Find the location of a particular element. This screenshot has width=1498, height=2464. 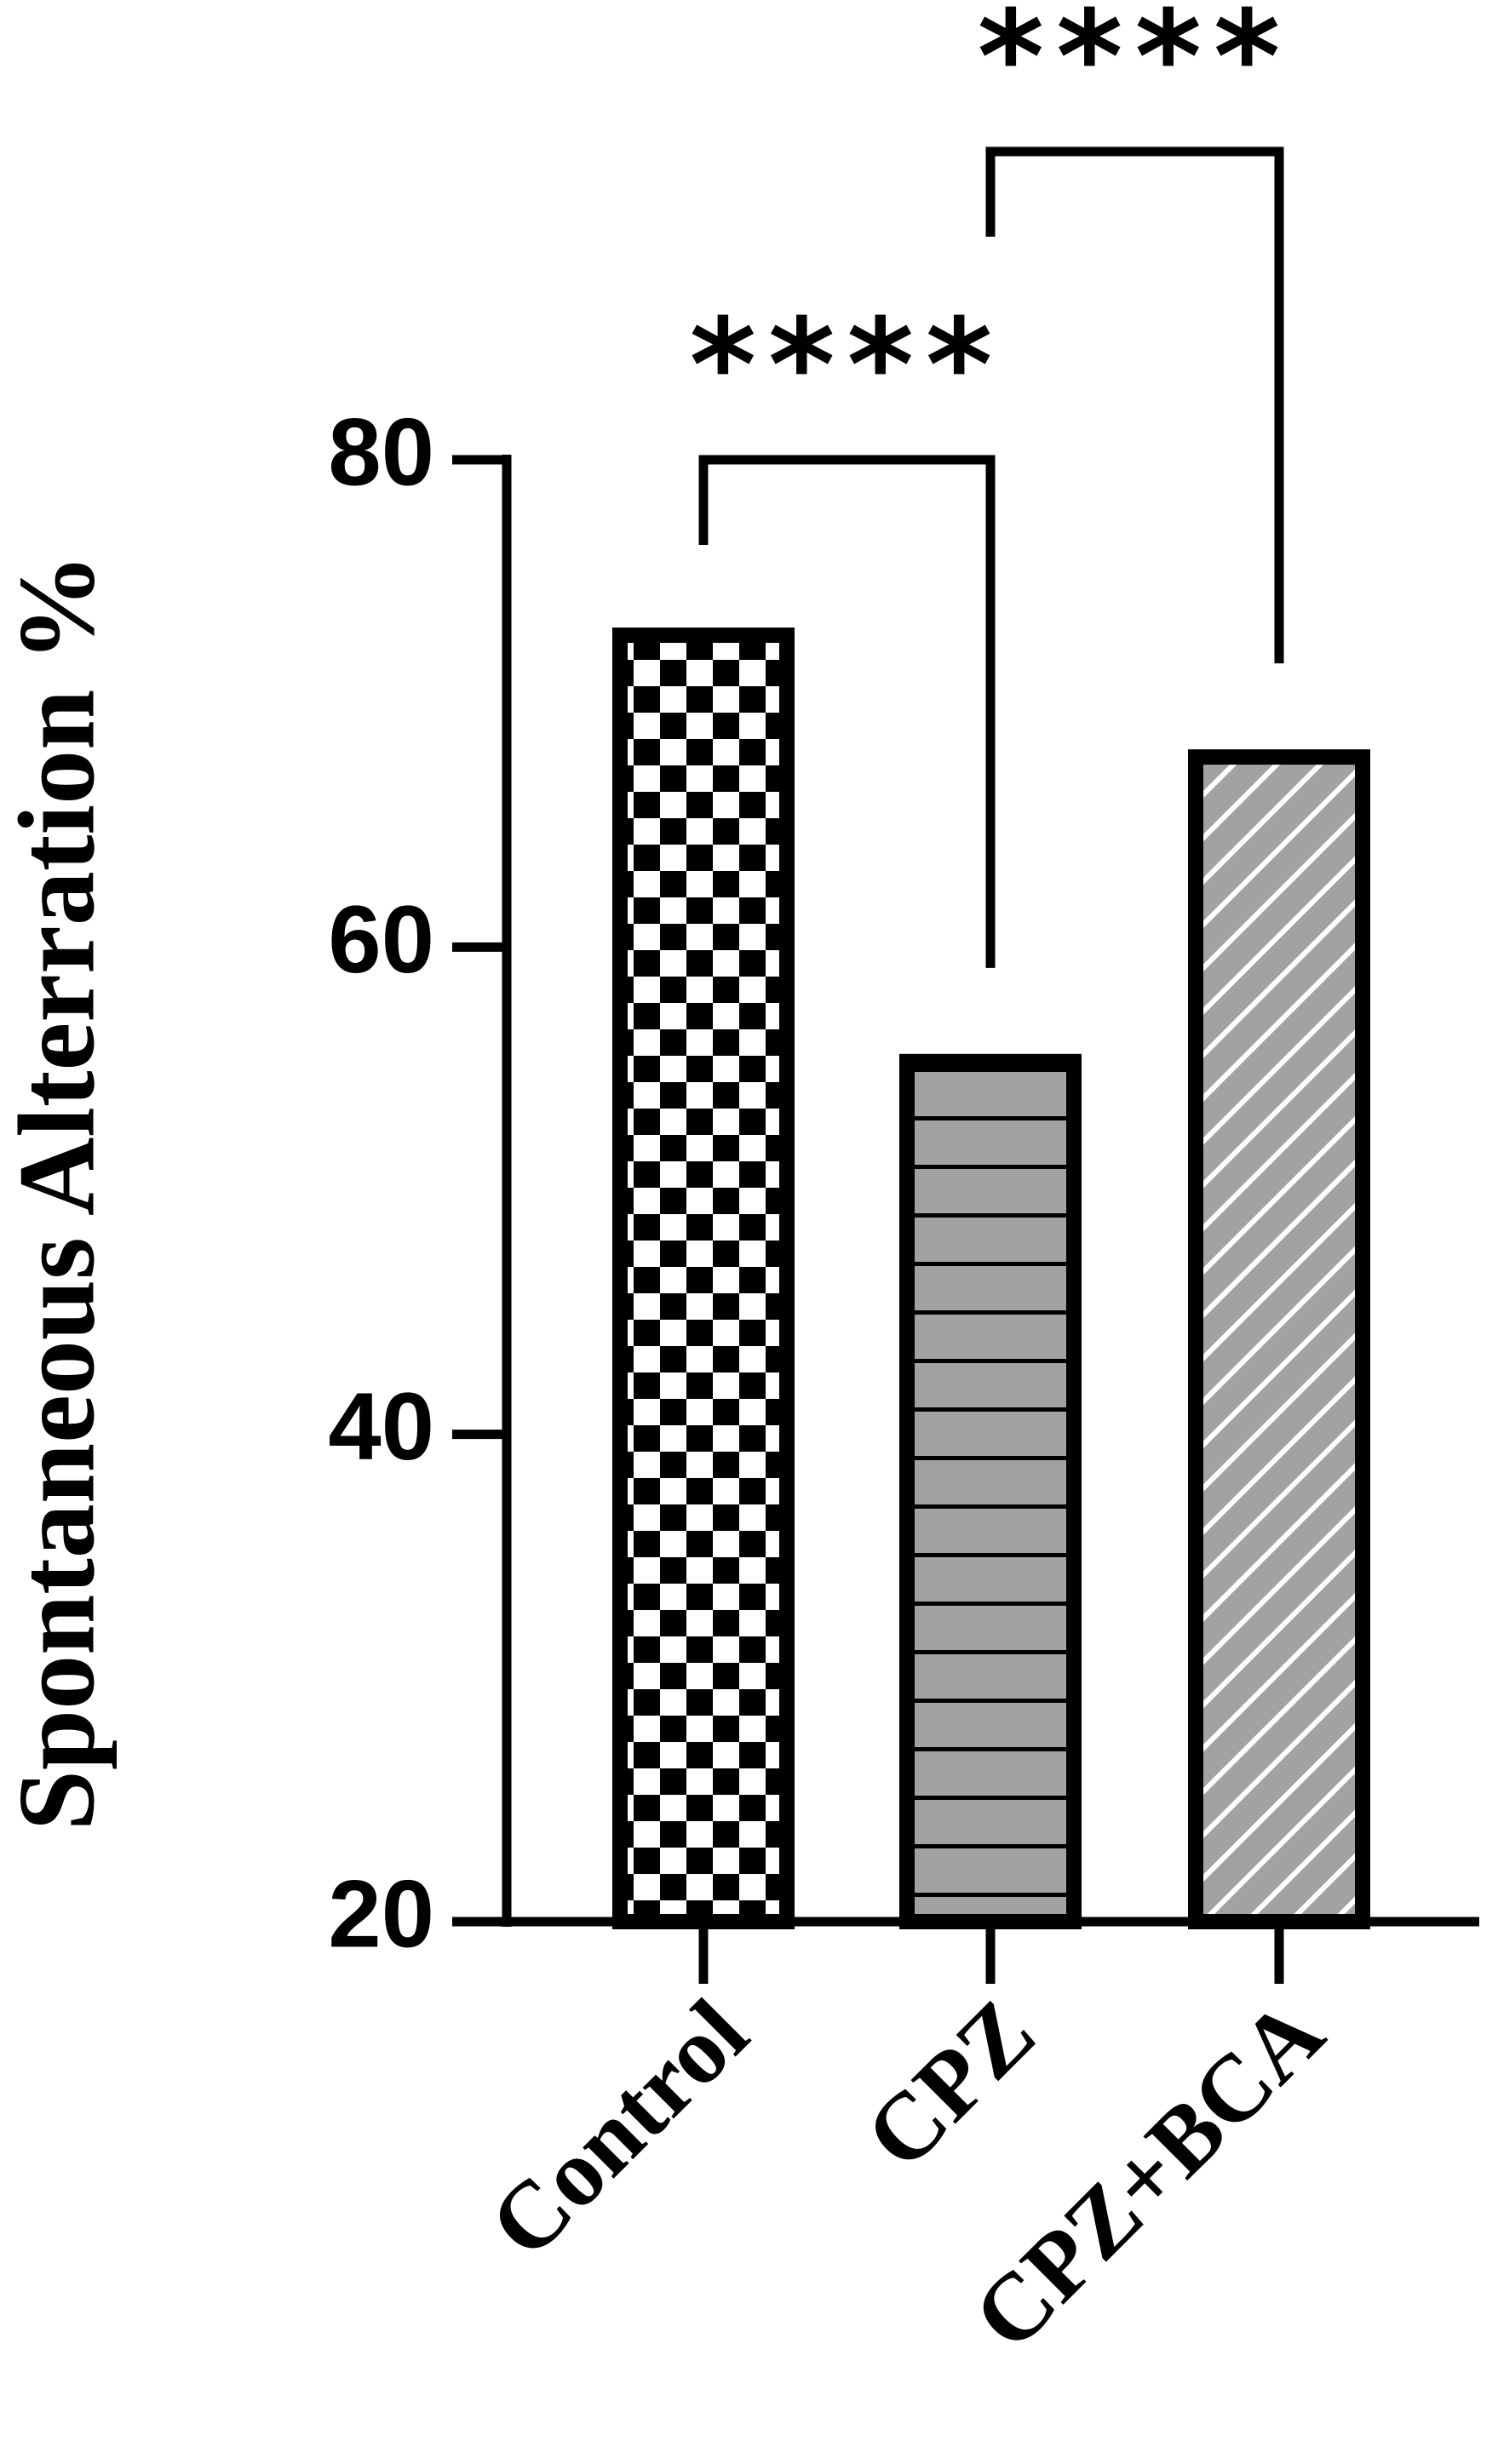

x-tick-label: Control is located at coordinates (619, 2129).